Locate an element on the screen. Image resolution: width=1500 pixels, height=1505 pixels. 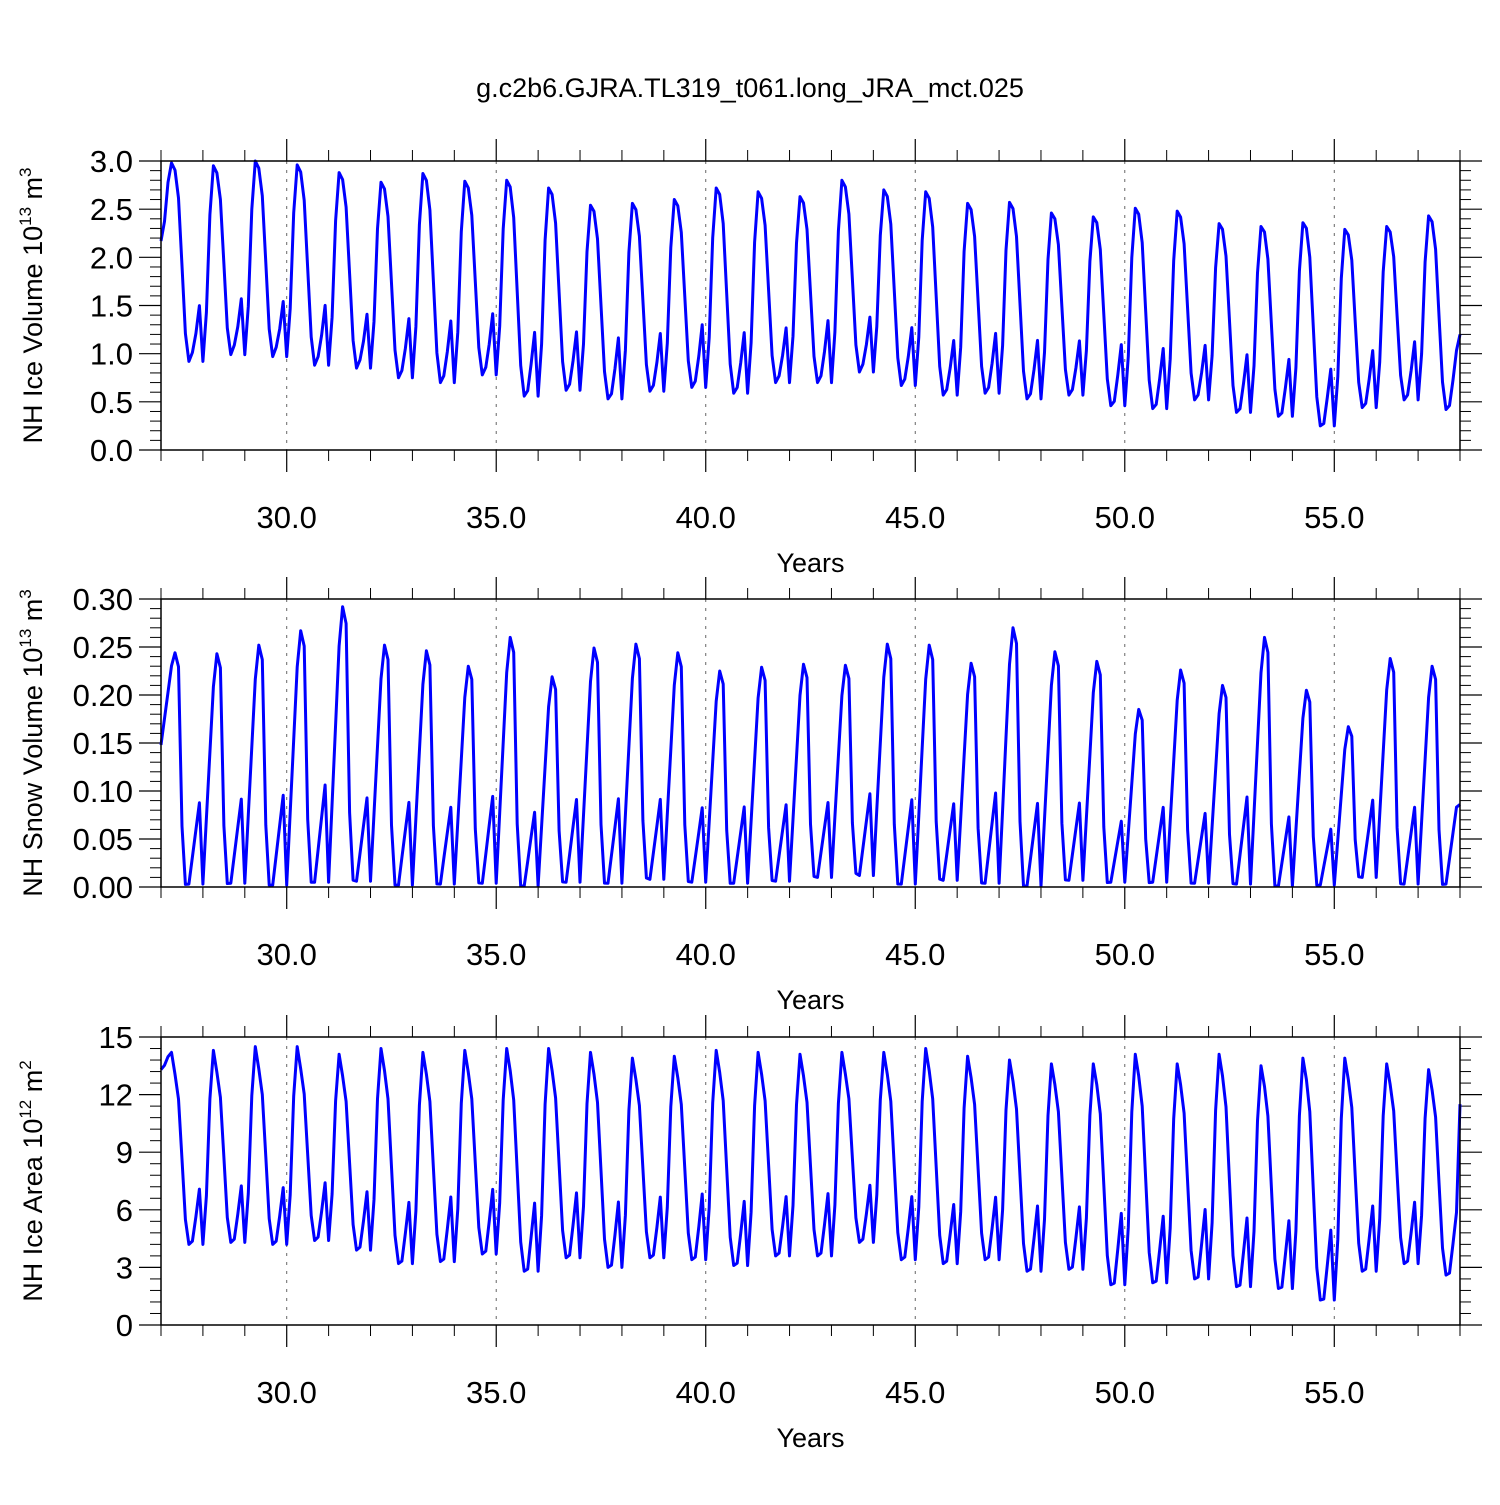
y-tick-label: 0.15 is located at coordinates (103, 743).